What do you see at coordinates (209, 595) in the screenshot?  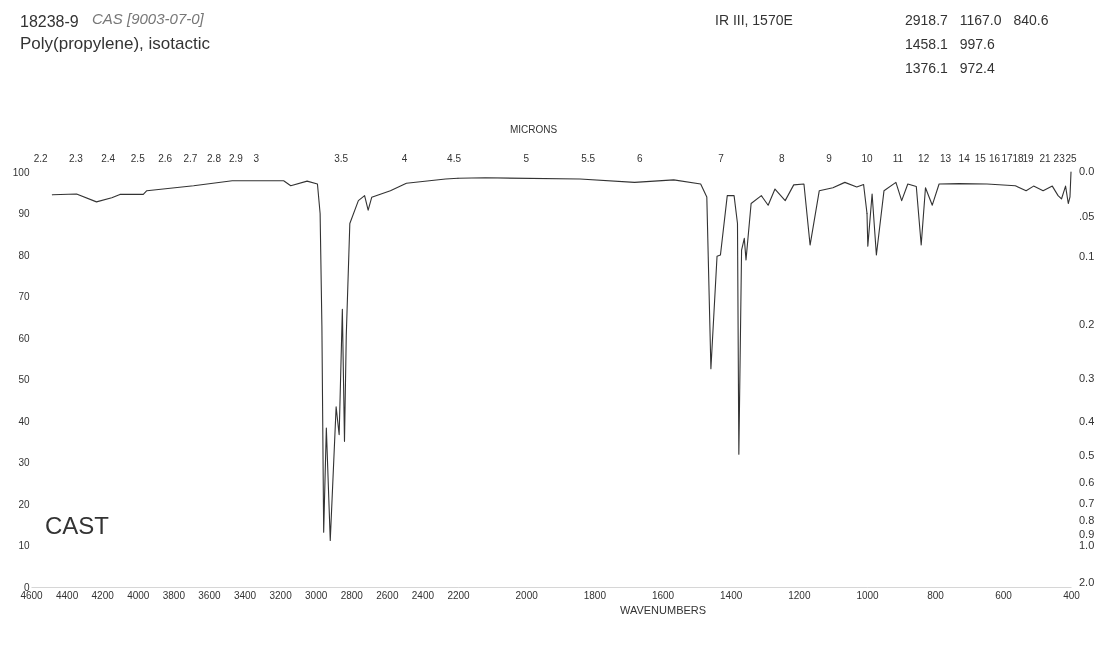 I see `x-tick-label: 3600` at bounding box center [209, 595].